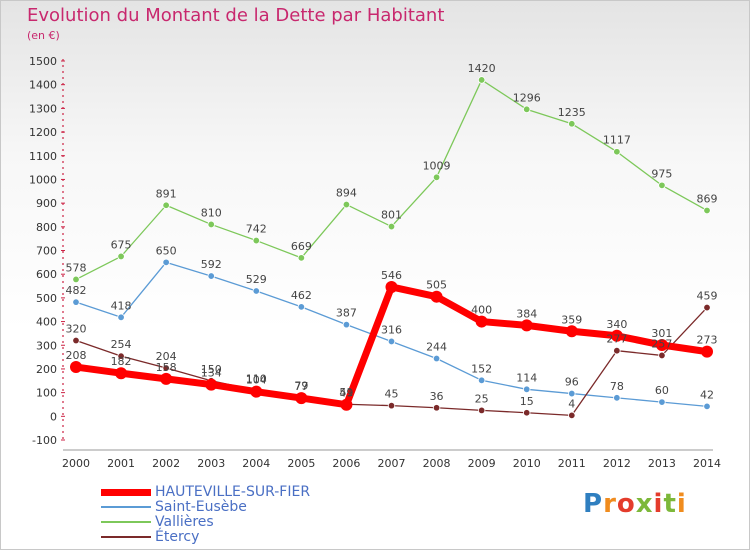  Describe the element at coordinates (46, 227) in the screenshot. I see `y-tick-label: 800` at that location.